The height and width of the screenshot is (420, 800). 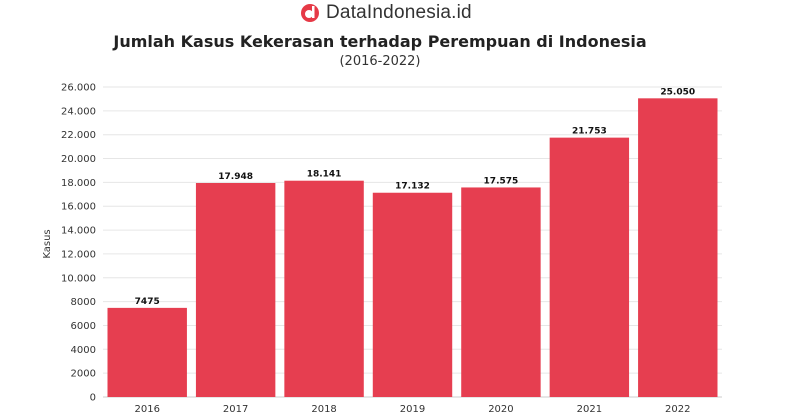 I want to click on data-label: 18.141, so click(x=324, y=175).